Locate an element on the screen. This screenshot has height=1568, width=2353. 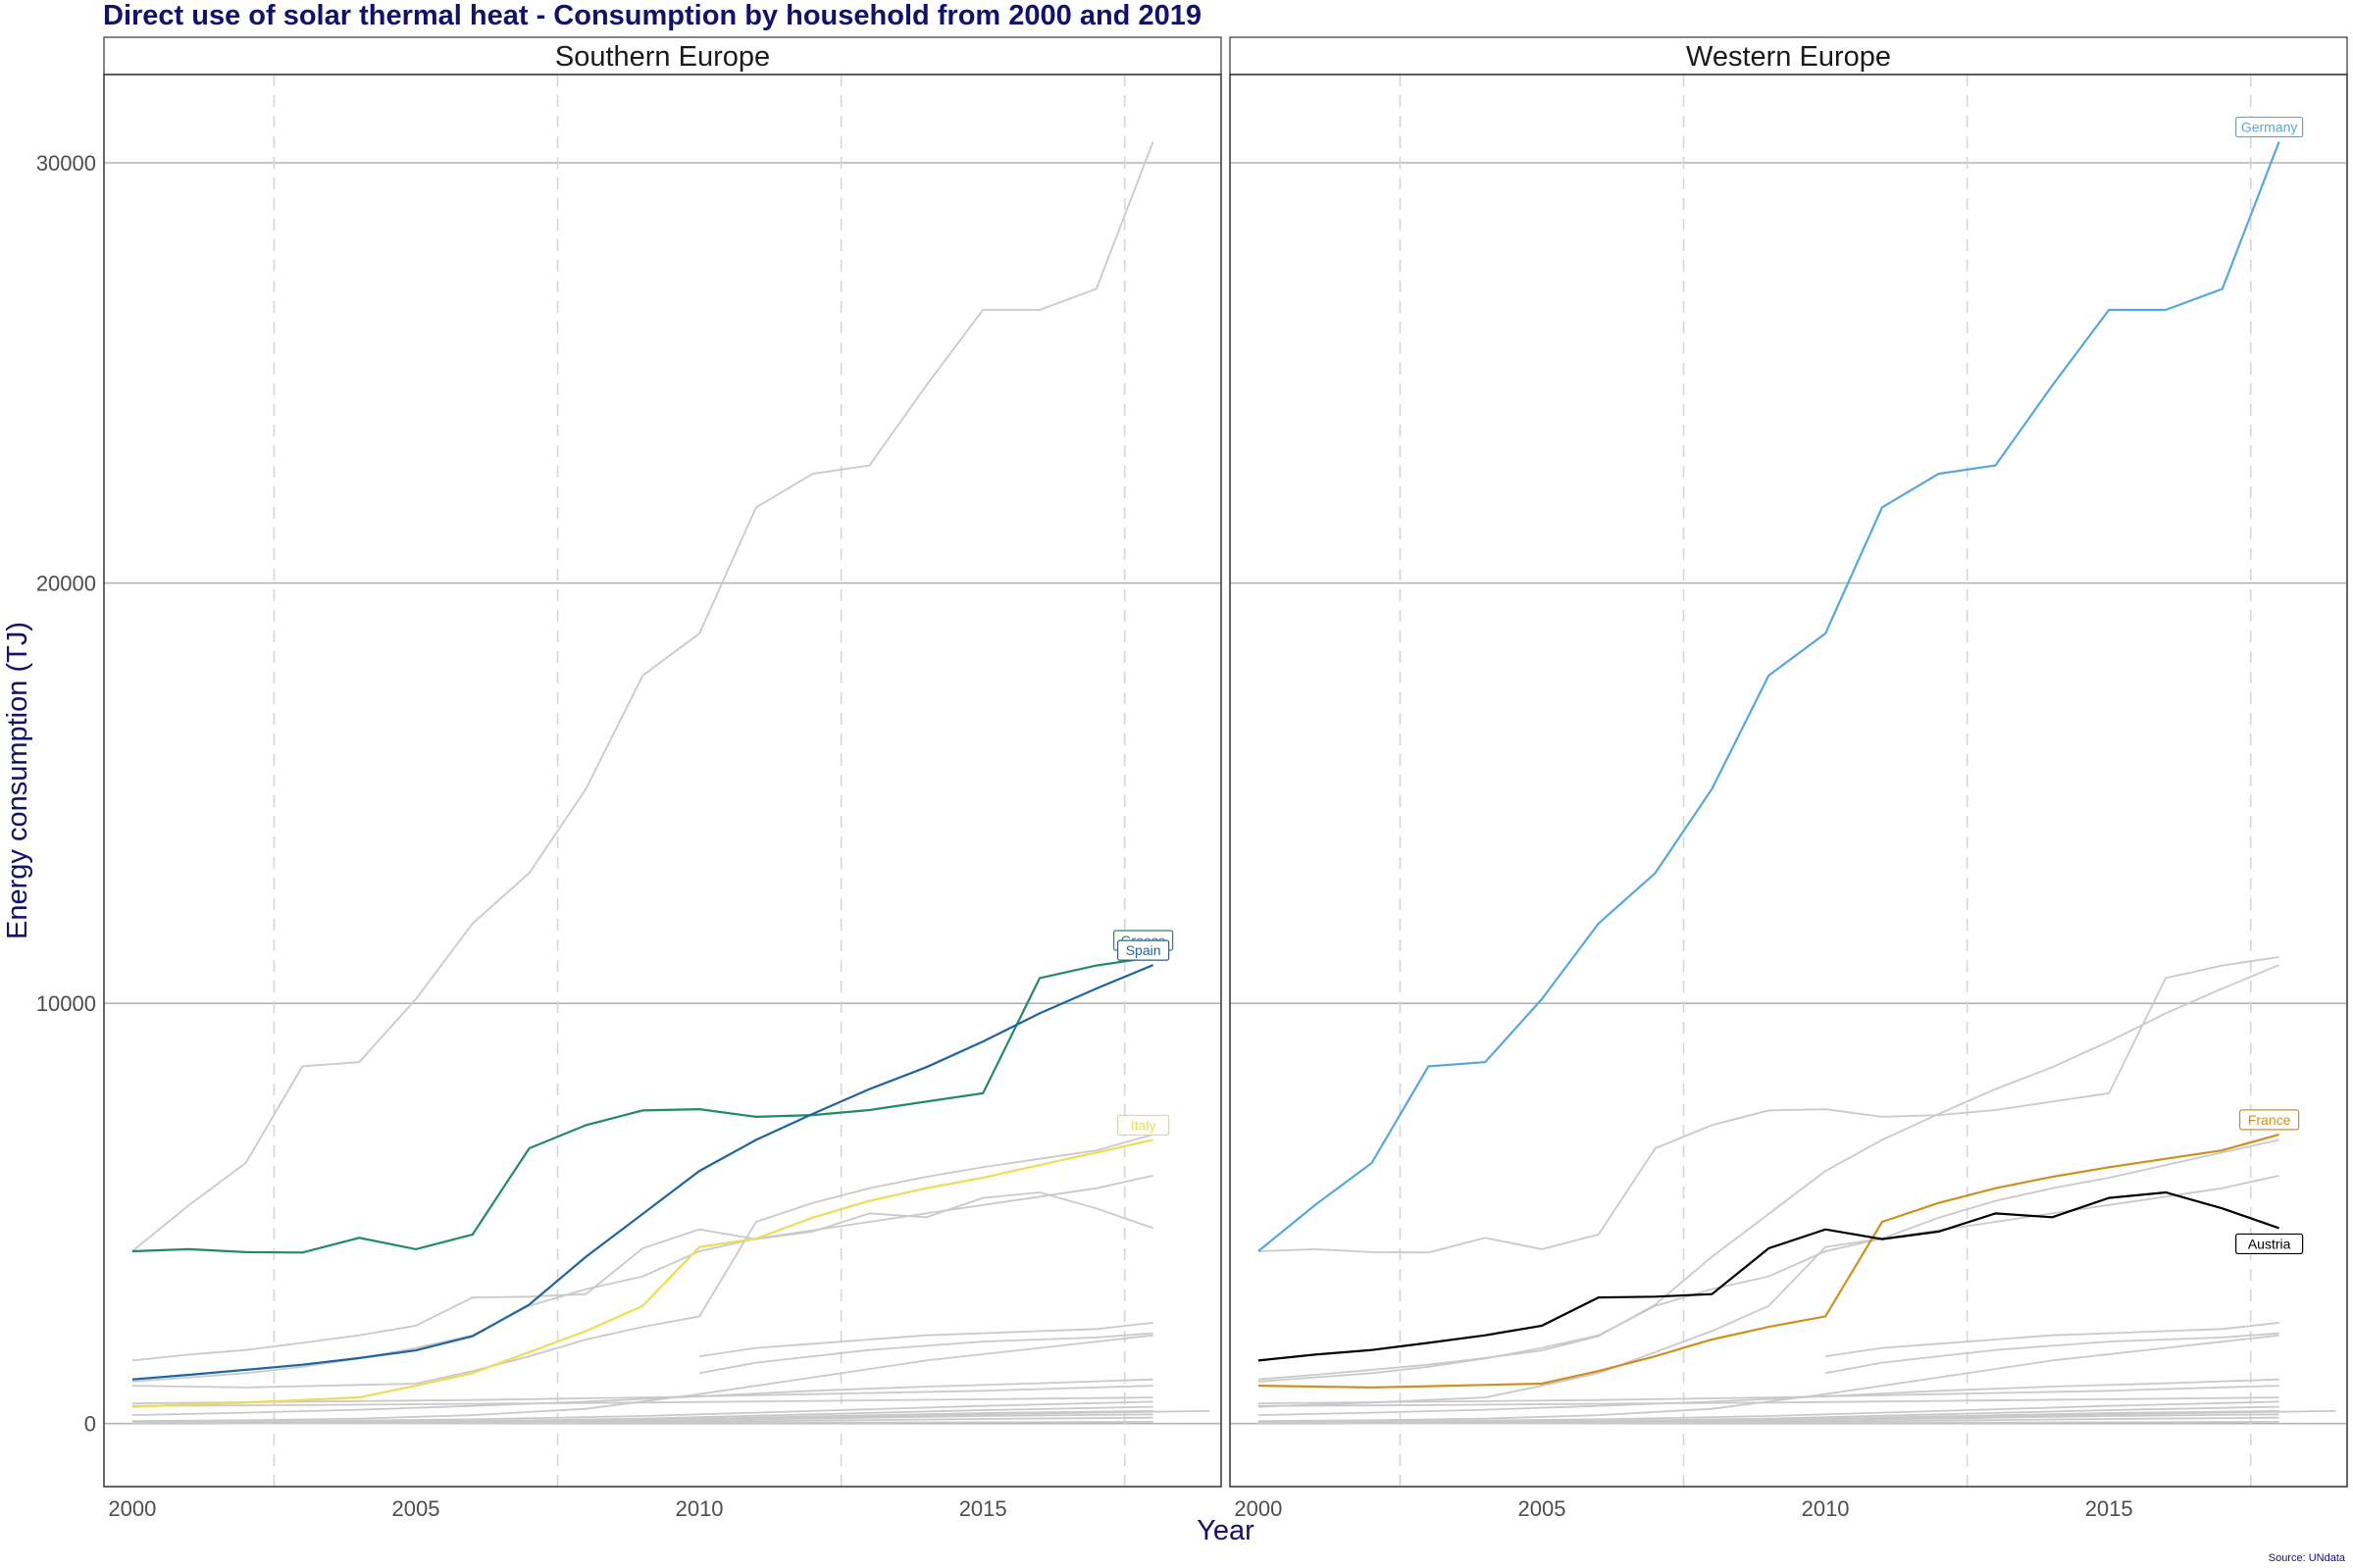
series-label-austria: Austria is located at coordinates (2269, 1243).